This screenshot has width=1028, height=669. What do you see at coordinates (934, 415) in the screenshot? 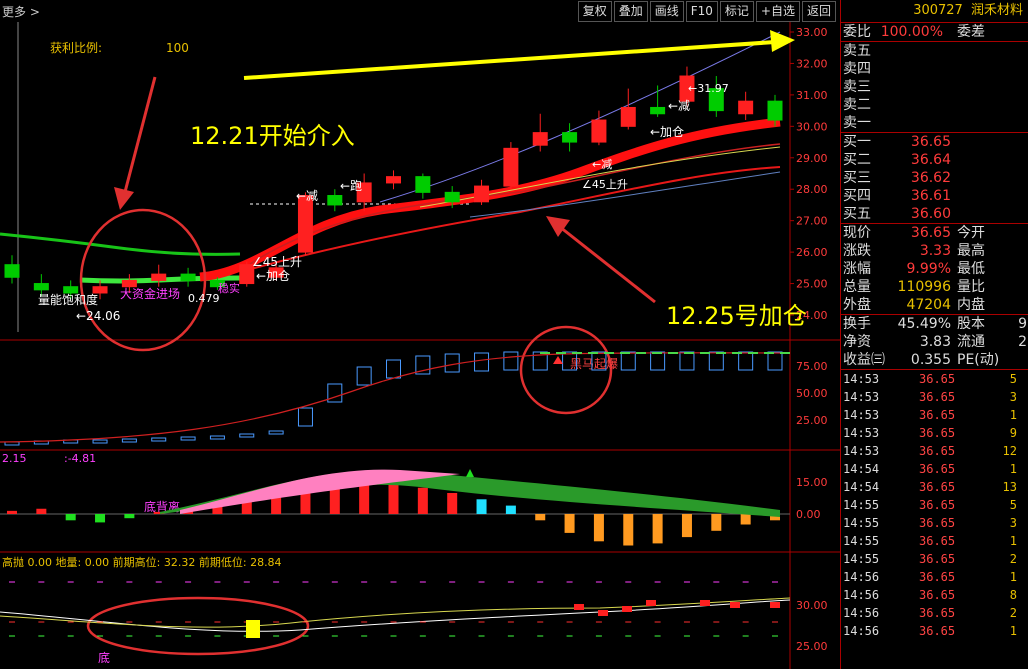
I see `tick-row: 14:53 36.65 1` at bounding box center [934, 415].